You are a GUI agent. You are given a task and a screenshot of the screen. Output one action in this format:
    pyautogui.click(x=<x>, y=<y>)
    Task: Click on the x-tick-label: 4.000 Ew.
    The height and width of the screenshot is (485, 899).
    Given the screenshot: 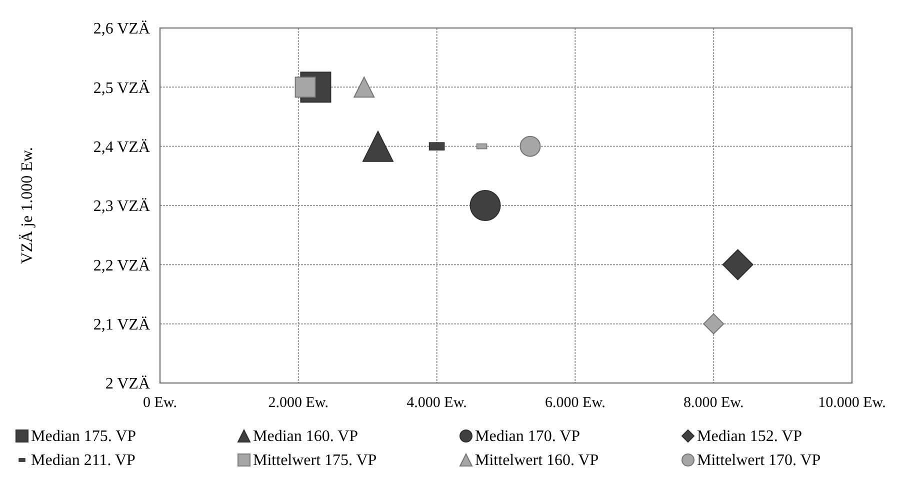 What is the action you would take?
    pyautogui.click(x=436, y=403)
    